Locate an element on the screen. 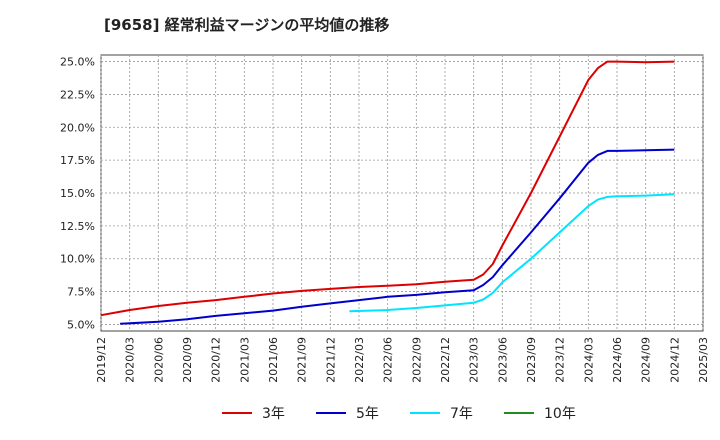 The image size is (720, 440). legend-label: 5年 is located at coordinates (367, 414).